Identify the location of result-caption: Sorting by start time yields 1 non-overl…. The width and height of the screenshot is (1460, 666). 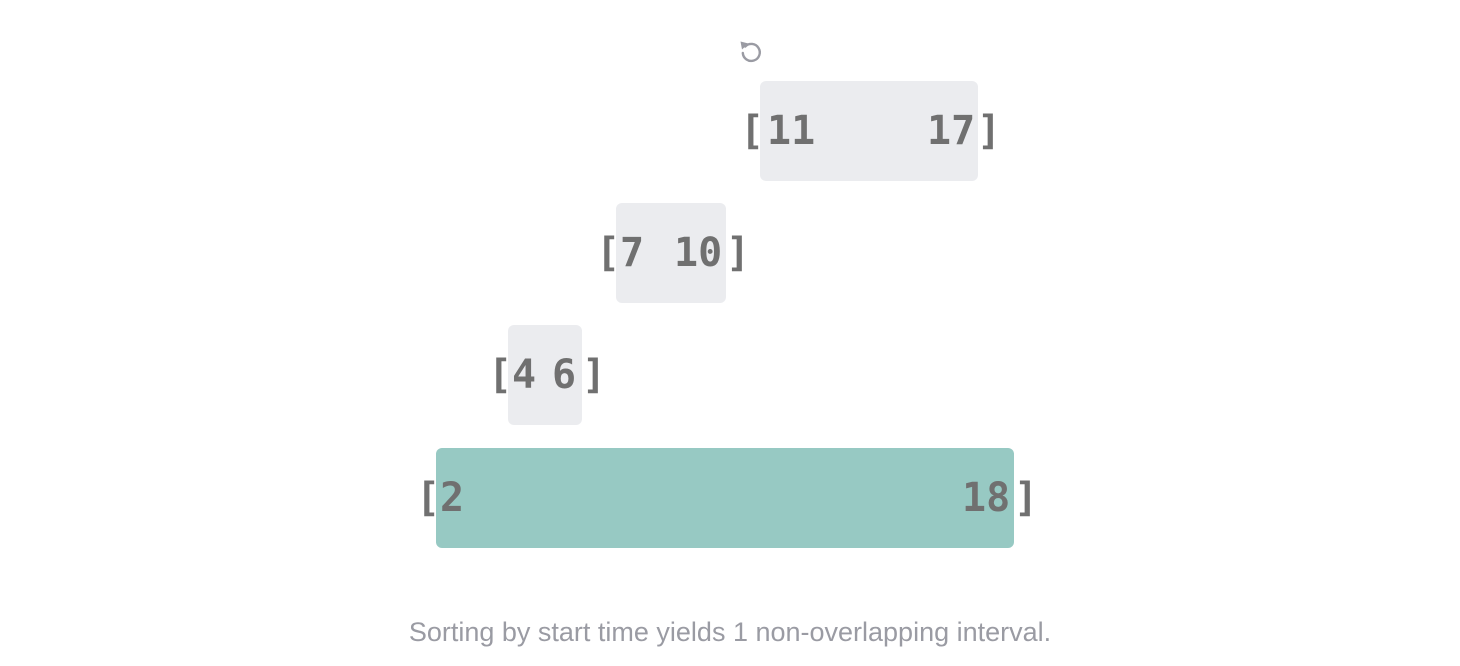
(730, 632).